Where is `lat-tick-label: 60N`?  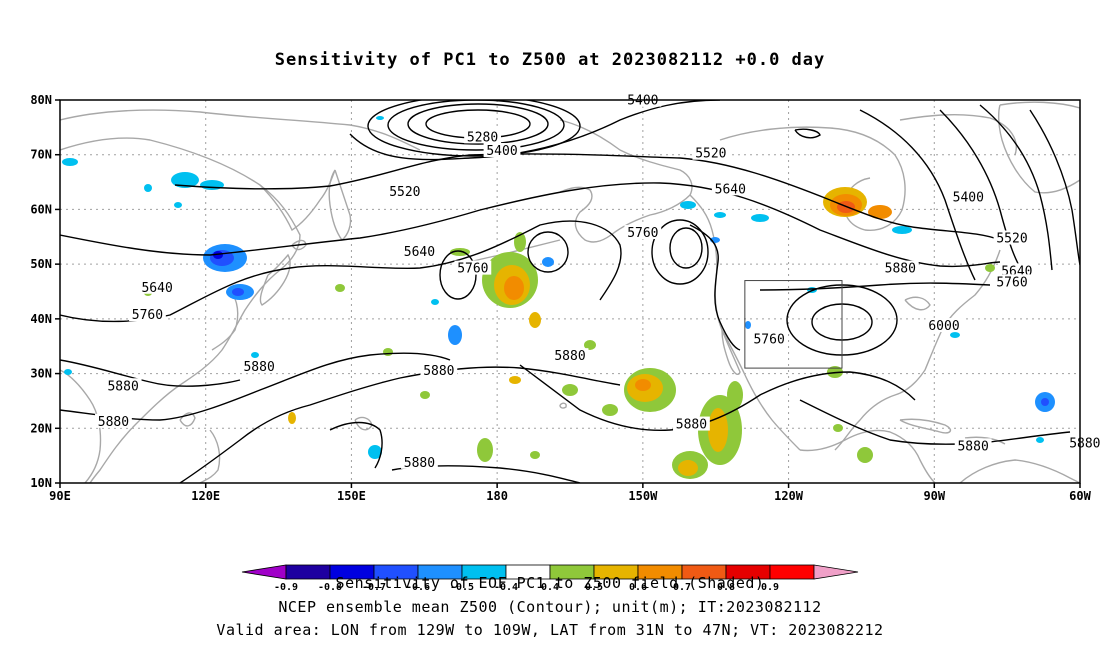
lat-tick-label: 60N is located at coordinates (41, 209).